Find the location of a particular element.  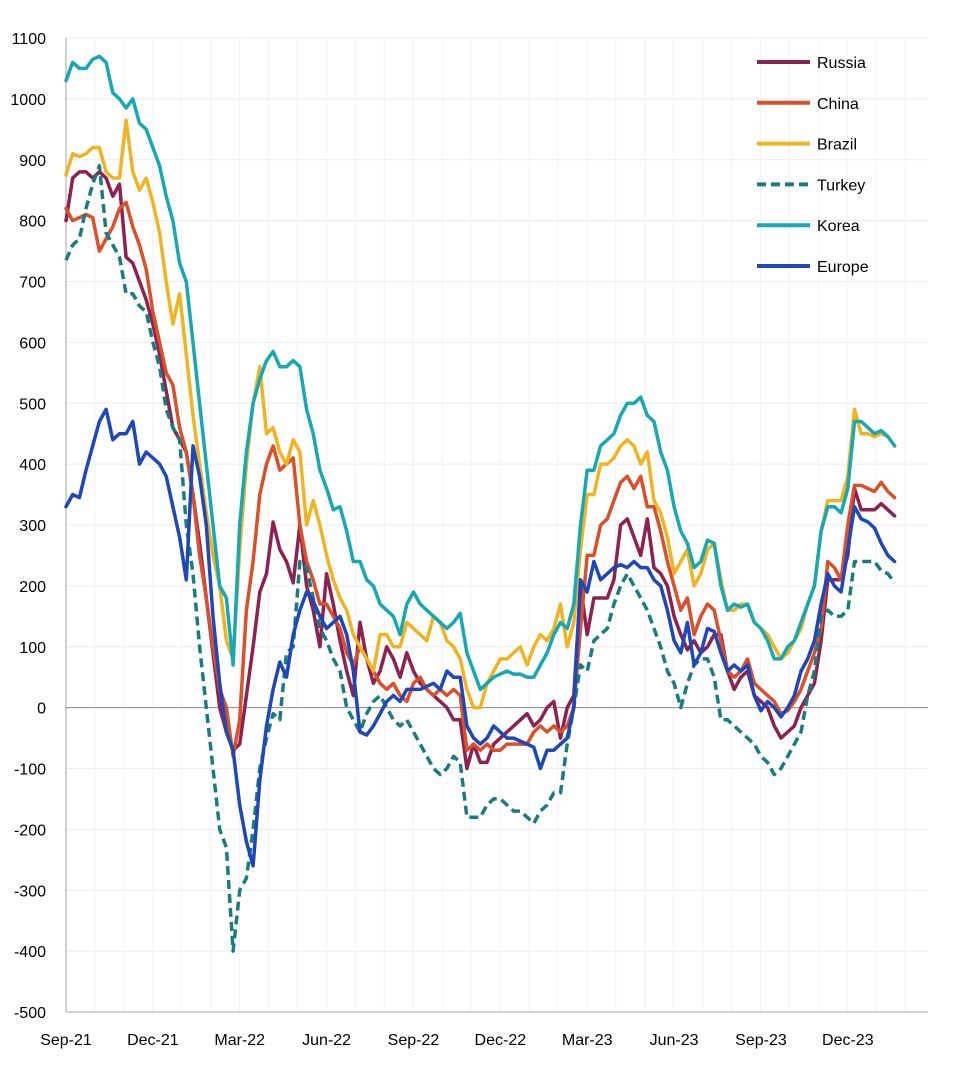

x-tick-label: Dec-21 is located at coordinates (153, 1040).